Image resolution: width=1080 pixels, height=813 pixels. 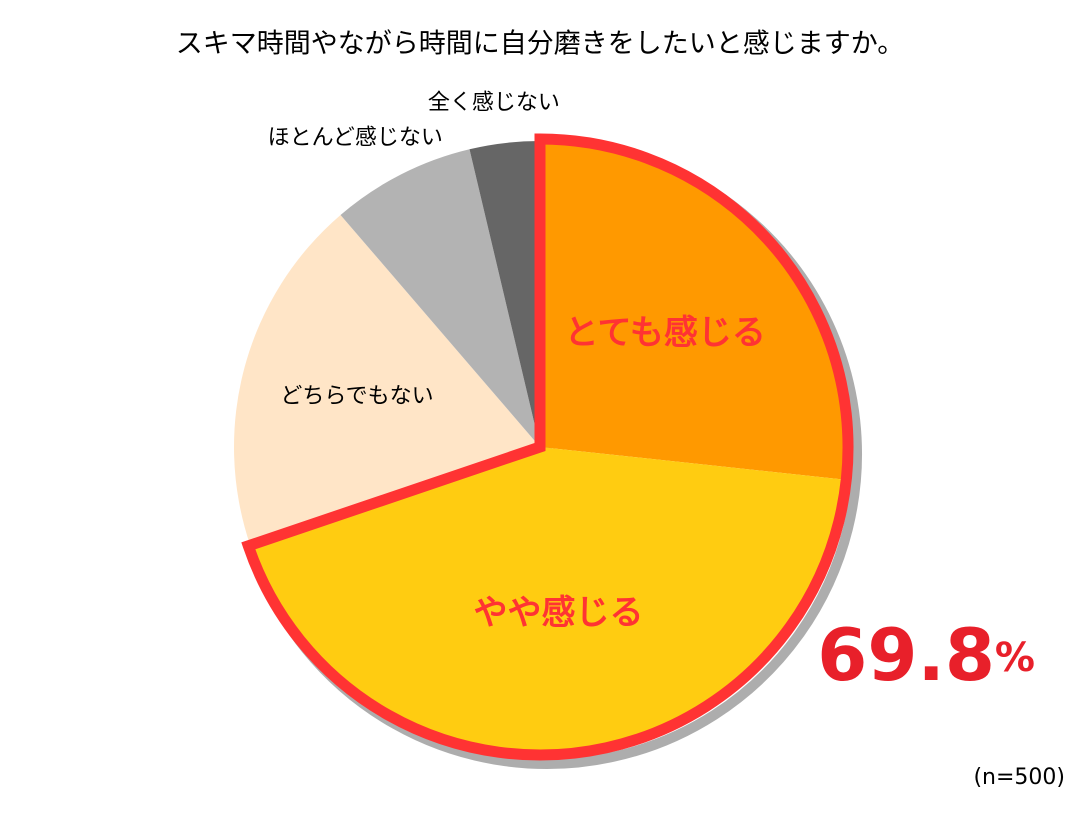 What do you see at coordinates (356, 396) in the screenshot?
I see `slice-label: どちらでもない` at bounding box center [356, 396].